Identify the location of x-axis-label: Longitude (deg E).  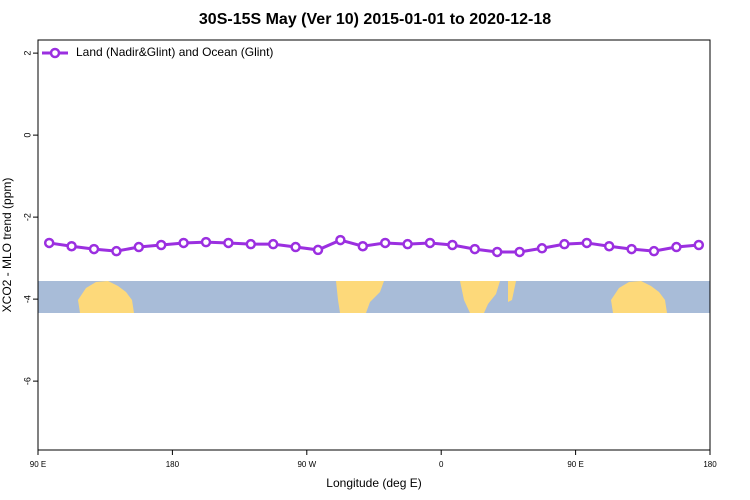
(373, 483).